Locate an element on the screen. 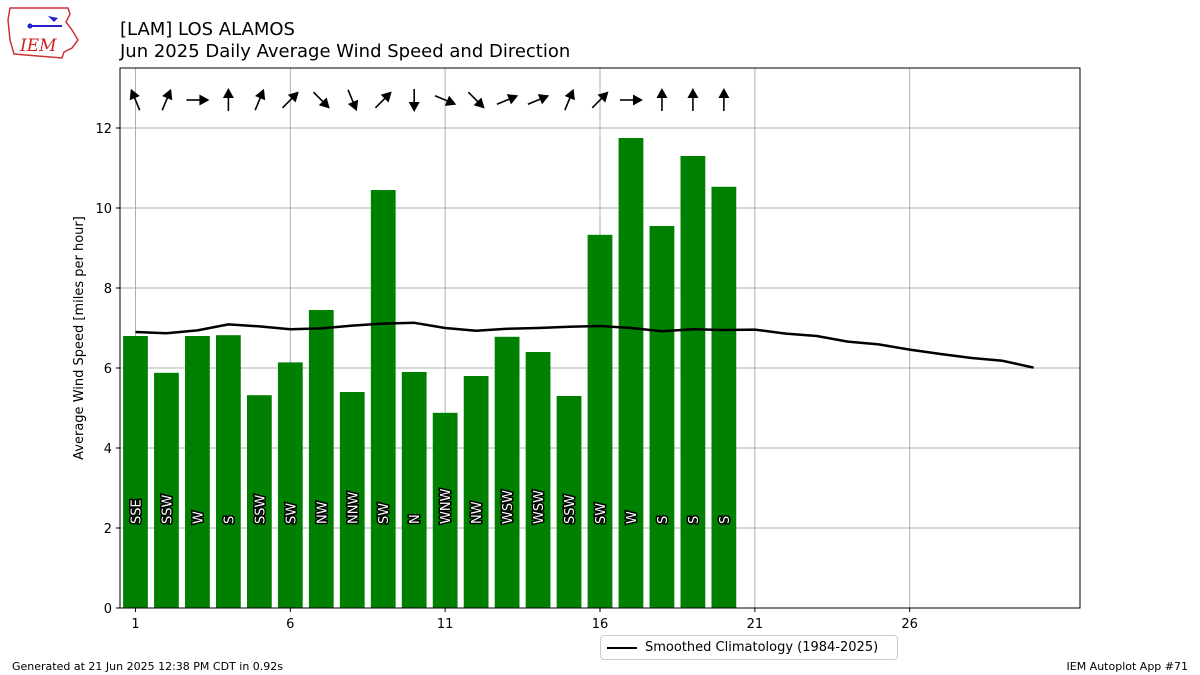 Image resolution: width=1200 pixels, height=675 pixels. x-tick-label: 26 is located at coordinates (909, 624).